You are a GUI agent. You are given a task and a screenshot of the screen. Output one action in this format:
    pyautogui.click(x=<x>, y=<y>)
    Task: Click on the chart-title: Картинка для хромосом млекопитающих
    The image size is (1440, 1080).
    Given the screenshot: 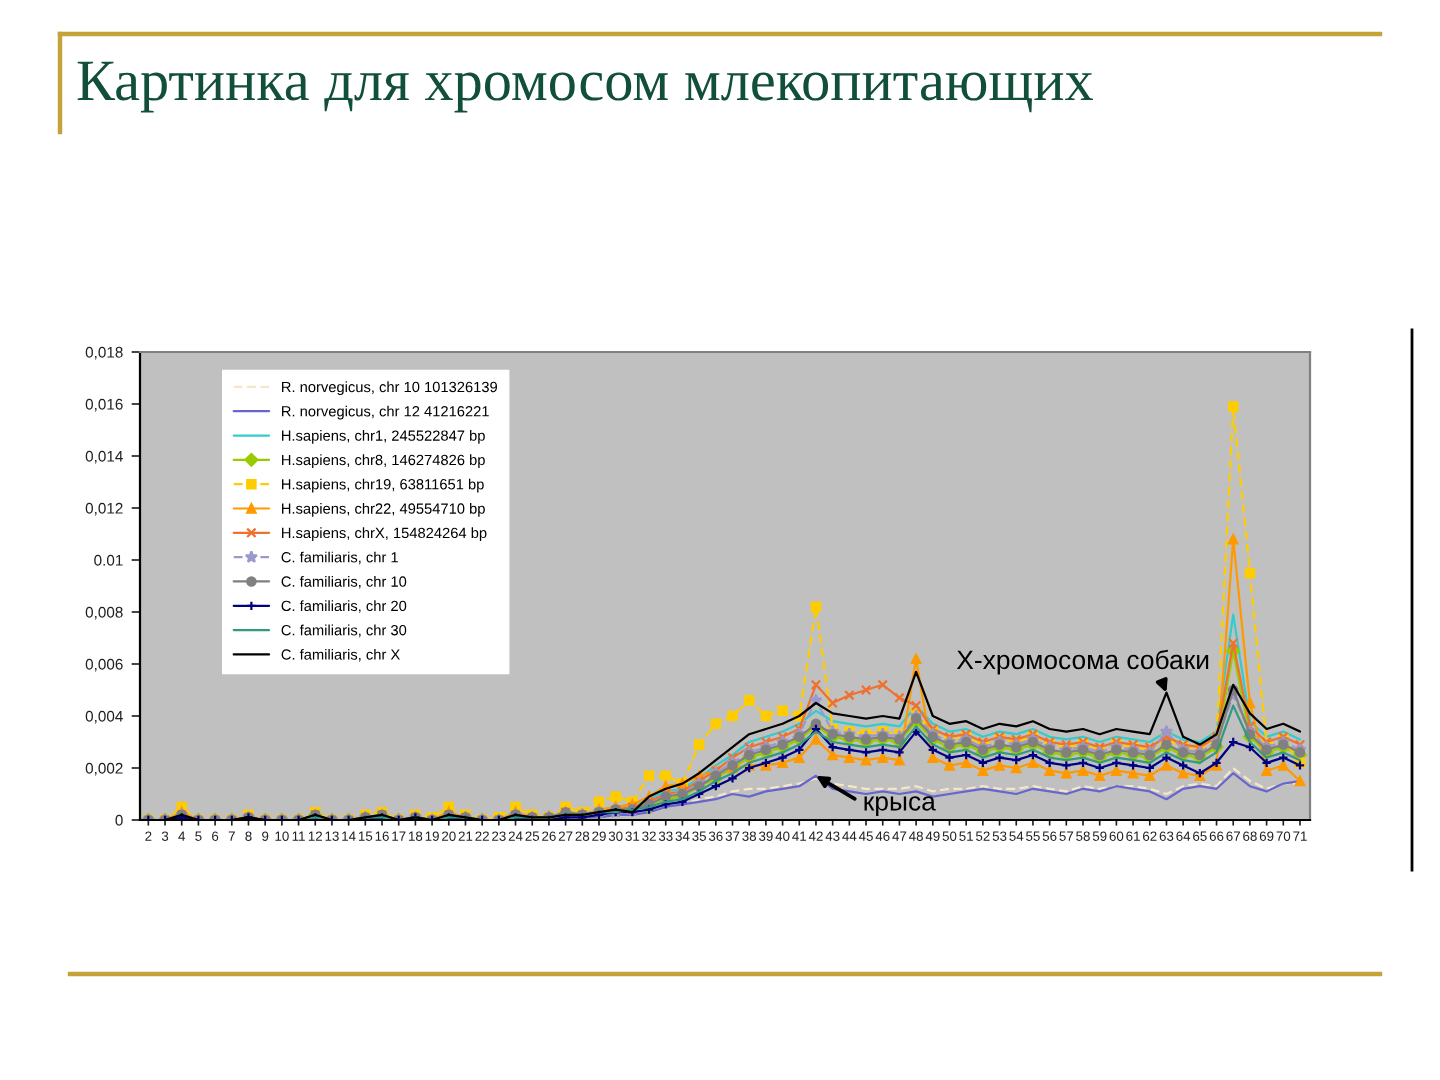 What is the action you would take?
    pyautogui.click(x=585, y=87)
    